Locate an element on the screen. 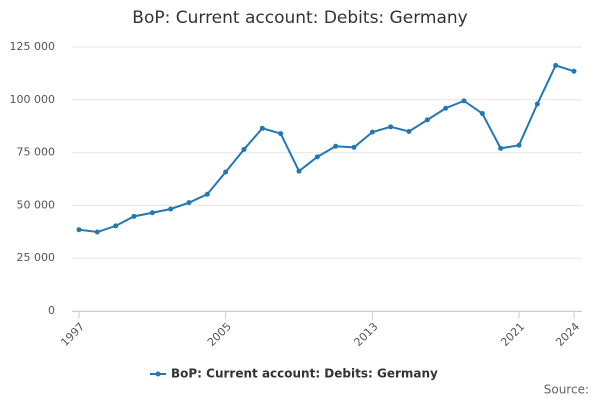  chart-title: BoP: Current account: Debits: Germany is located at coordinates (299, 18).